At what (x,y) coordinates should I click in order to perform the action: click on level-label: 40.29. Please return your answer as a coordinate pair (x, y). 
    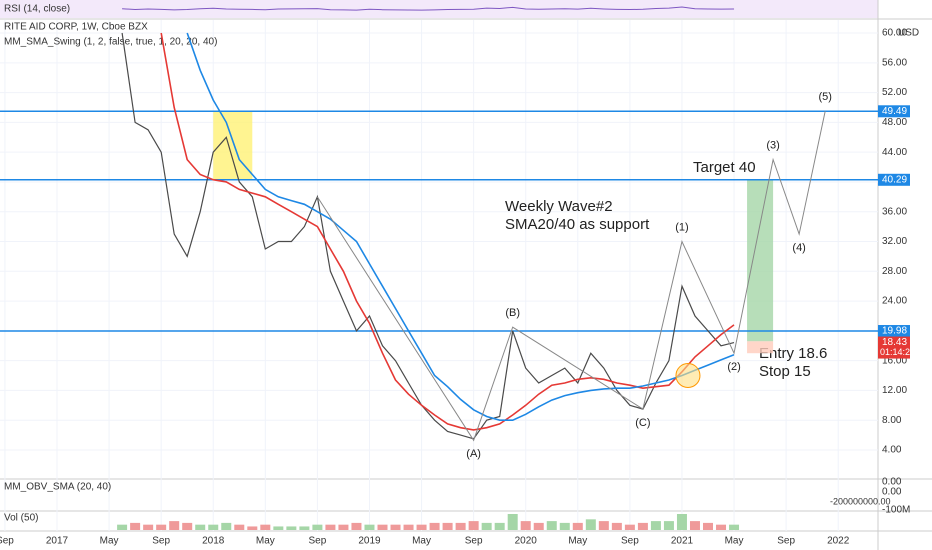
    Looking at the image, I should click on (894, 179).